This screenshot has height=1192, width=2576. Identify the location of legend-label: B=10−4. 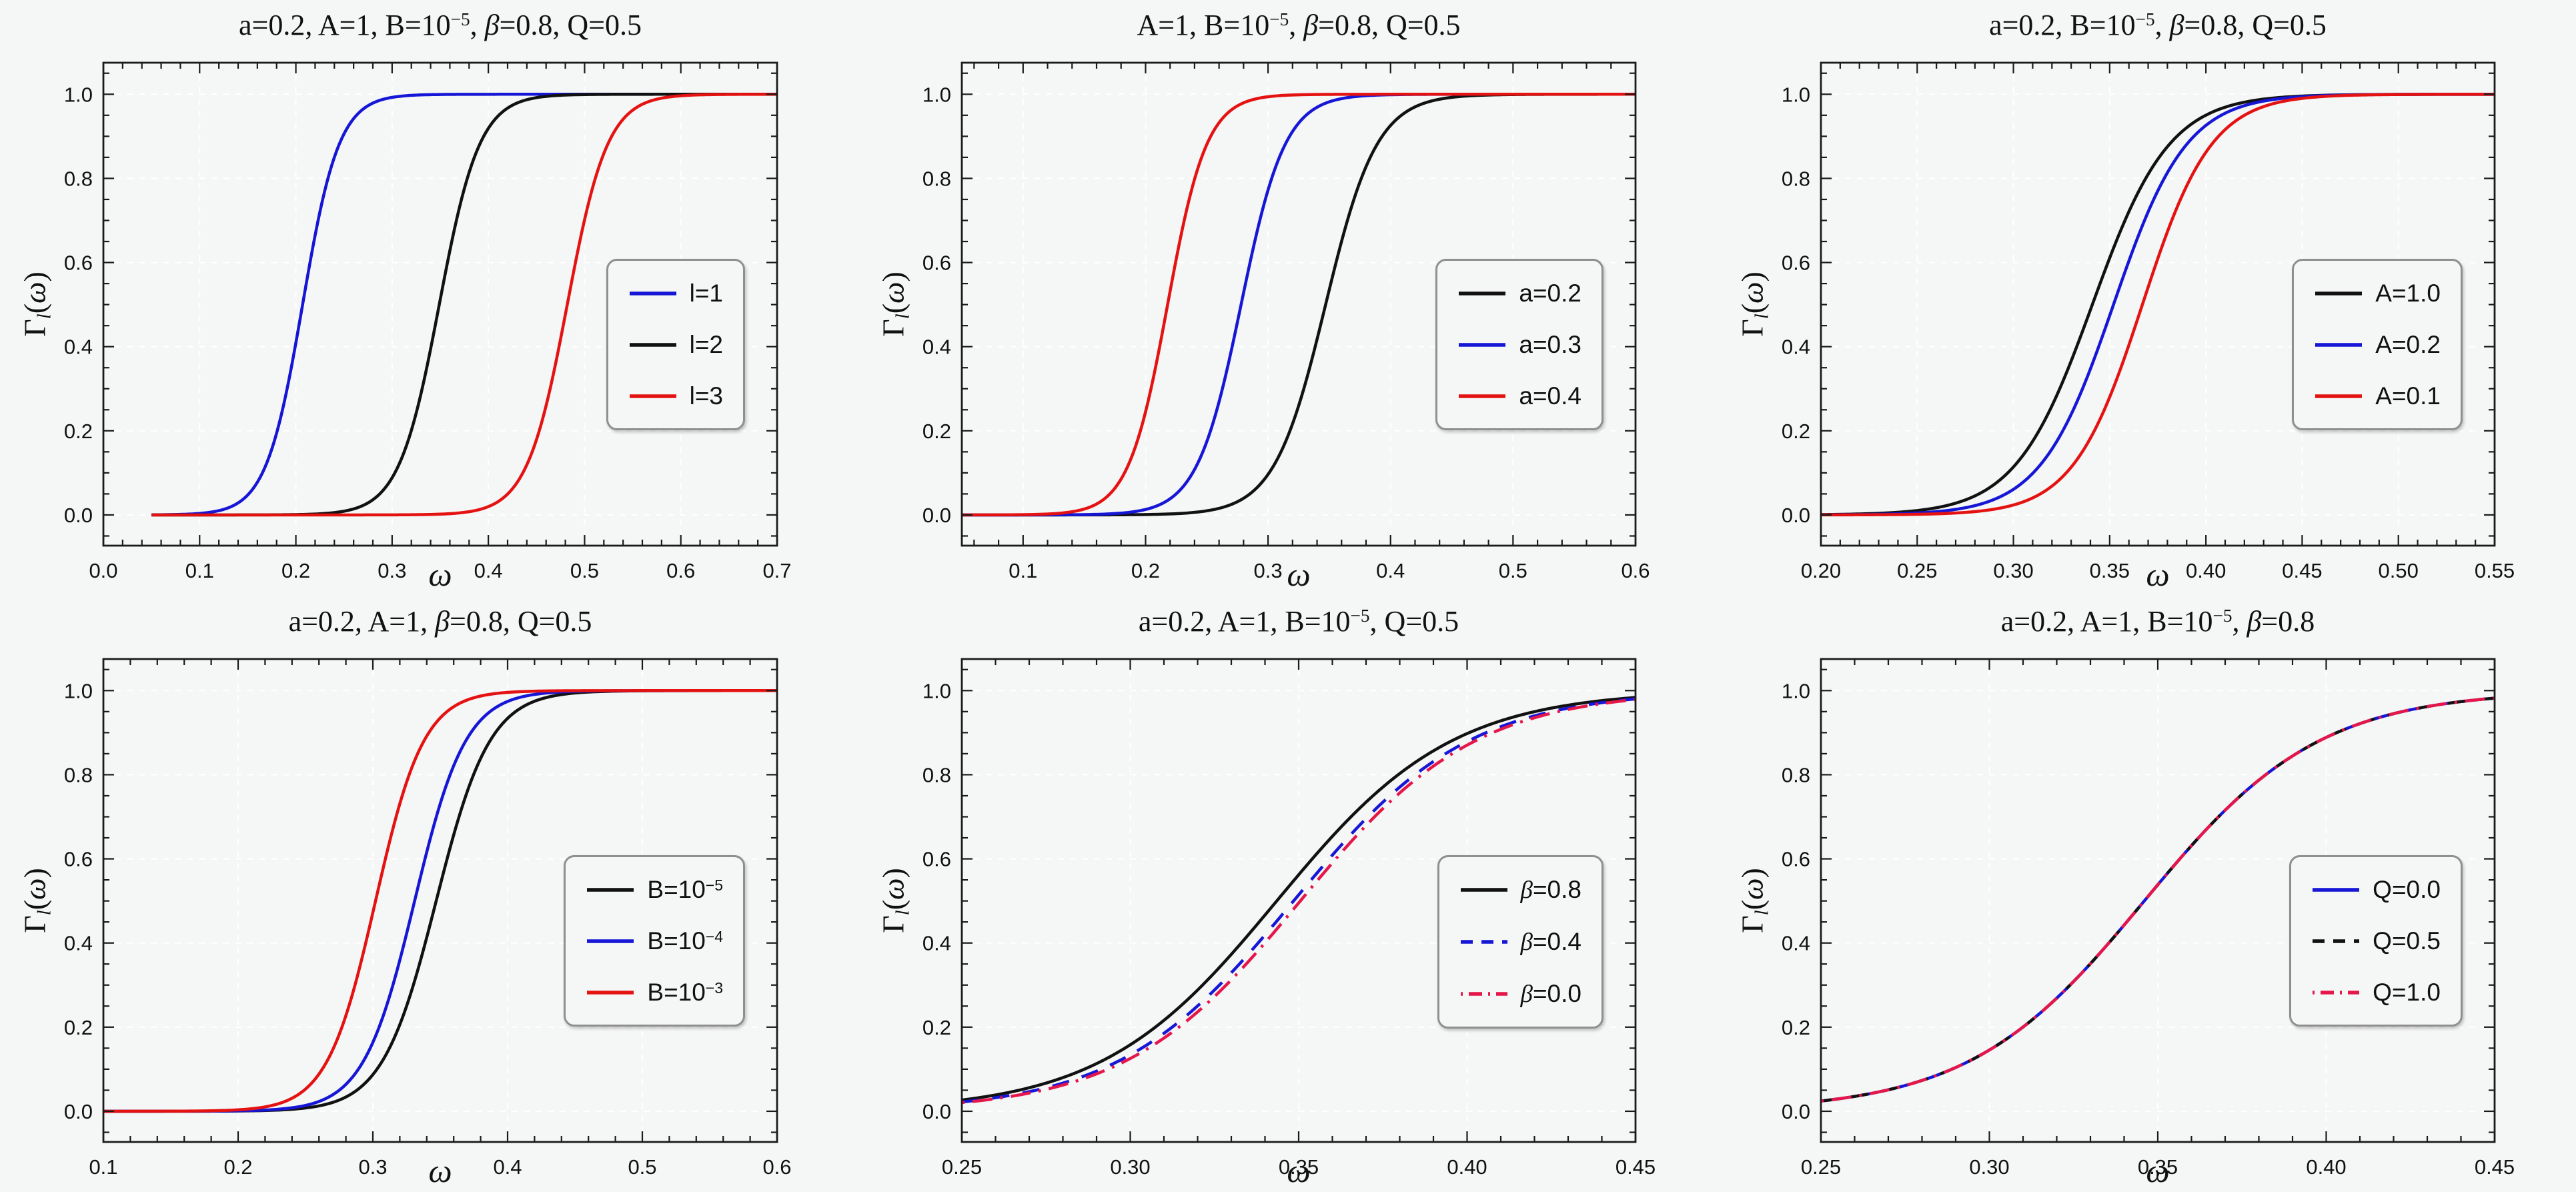
(685, 941).